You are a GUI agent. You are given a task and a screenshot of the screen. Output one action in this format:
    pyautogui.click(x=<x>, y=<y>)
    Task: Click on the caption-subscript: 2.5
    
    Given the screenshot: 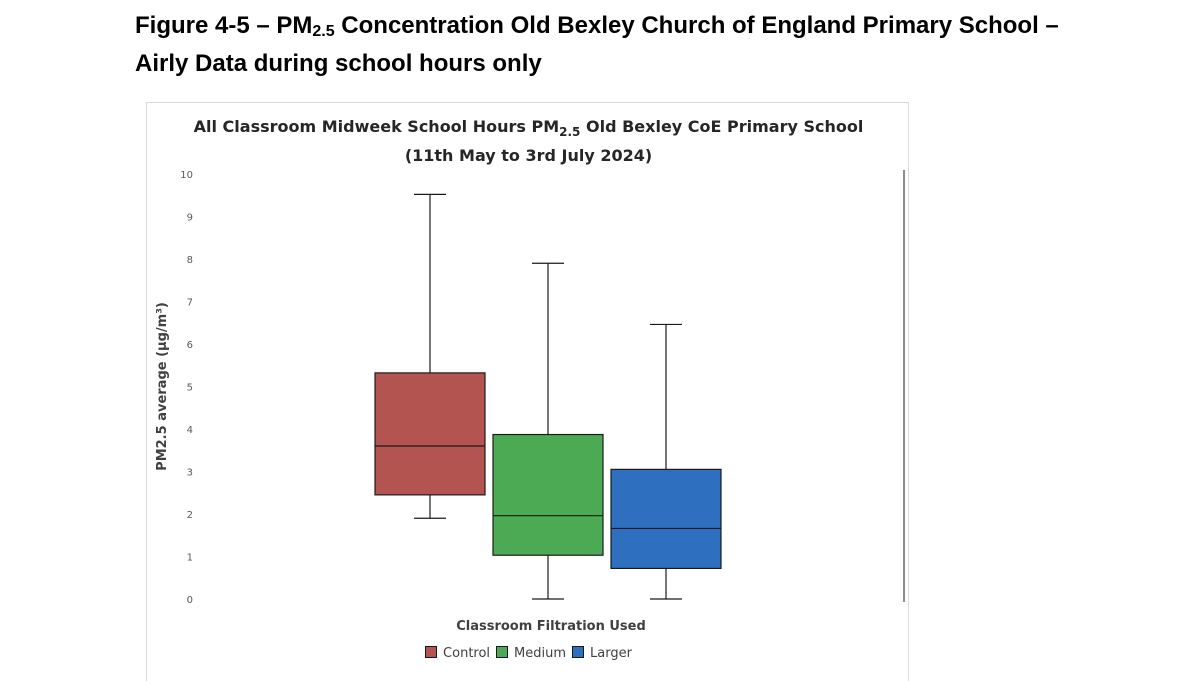 What is the action you would take?
    pyautogui.click(x=323, y=31)
    